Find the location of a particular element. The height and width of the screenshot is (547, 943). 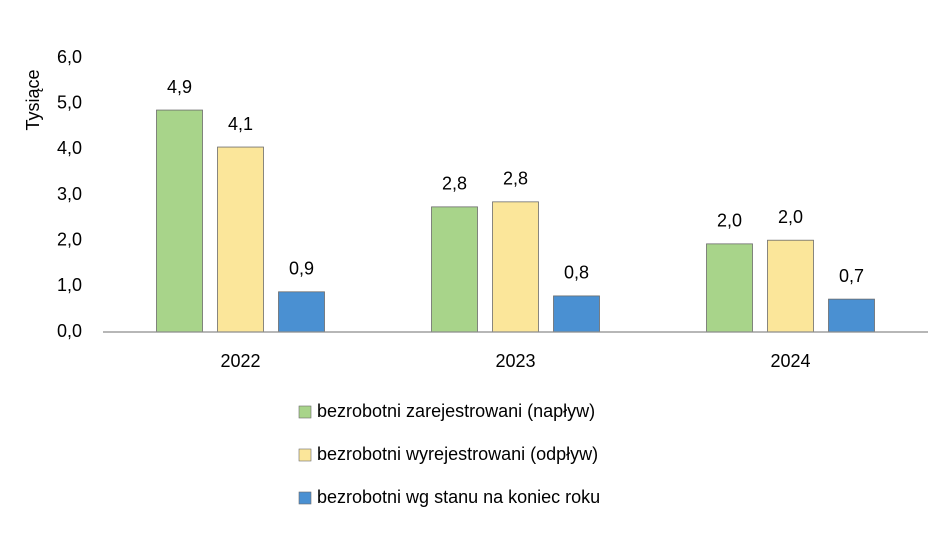

y-tick-label: 6,0 is located at coordinates (69, 57).